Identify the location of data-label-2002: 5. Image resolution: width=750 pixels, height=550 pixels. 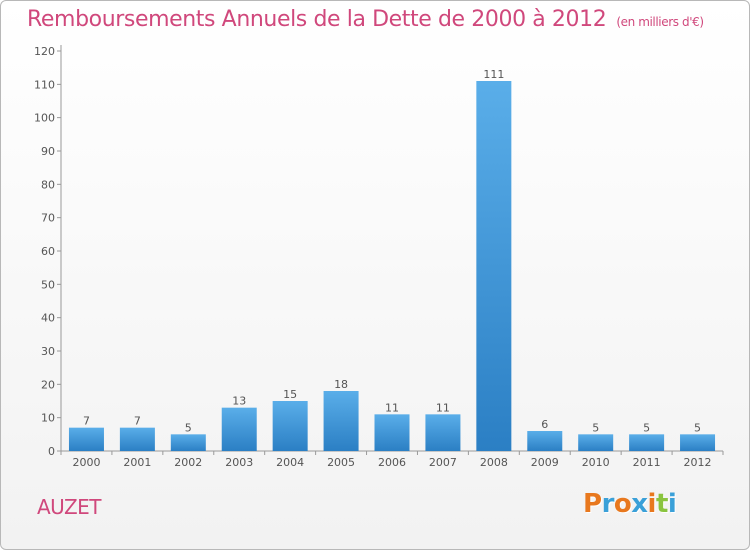
(188, 427).